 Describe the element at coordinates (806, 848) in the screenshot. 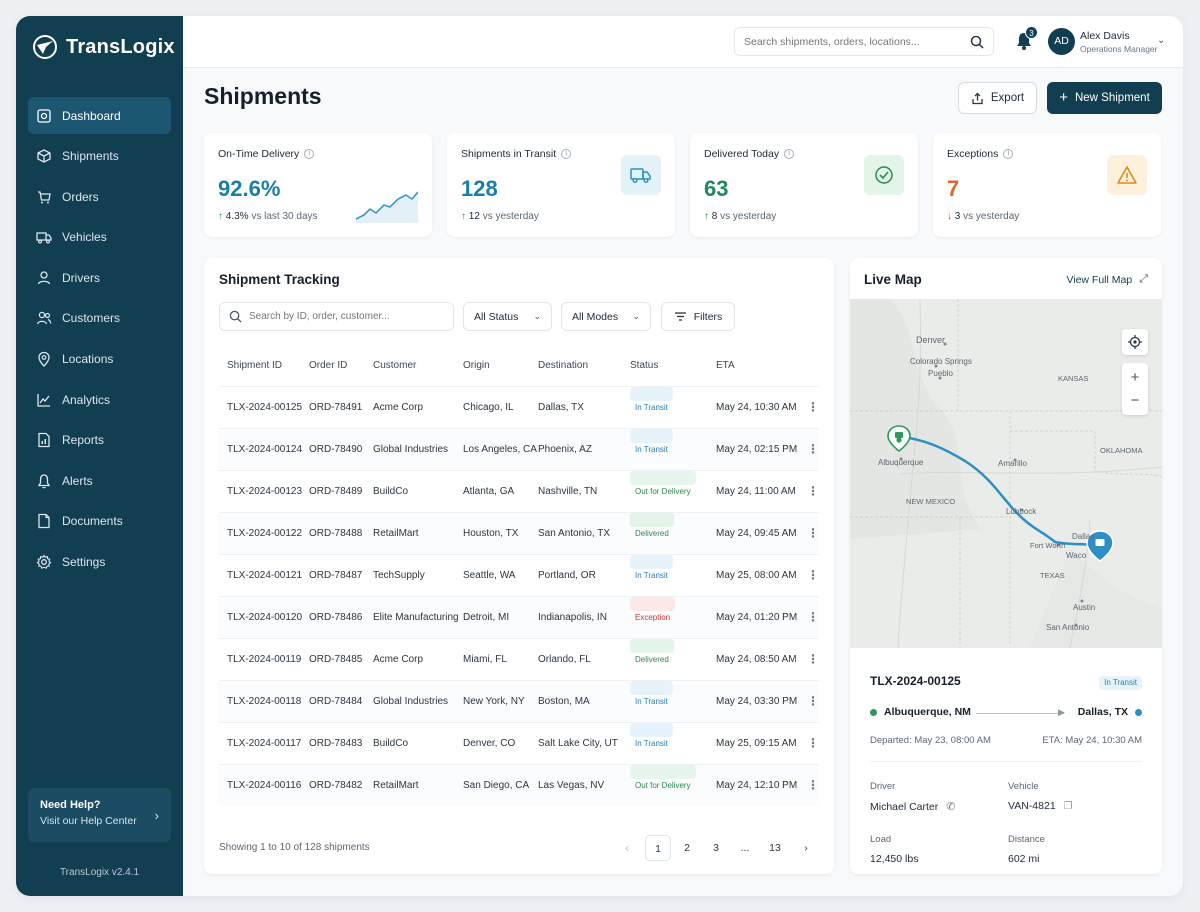

I see `next-page-button: ›` at that location.